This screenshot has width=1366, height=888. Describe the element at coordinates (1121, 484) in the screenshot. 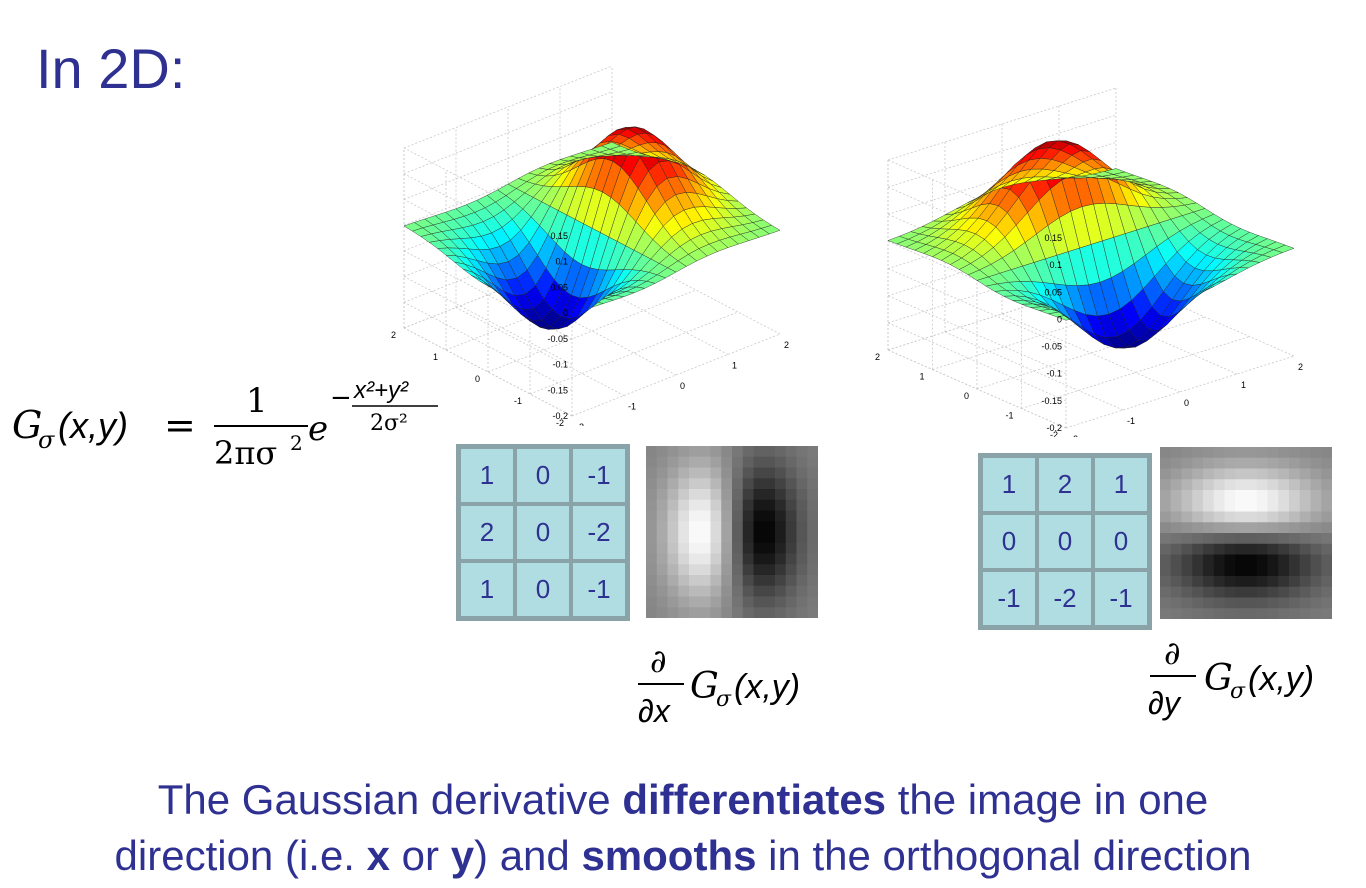

I see `kernel-cell: 1` at that location.